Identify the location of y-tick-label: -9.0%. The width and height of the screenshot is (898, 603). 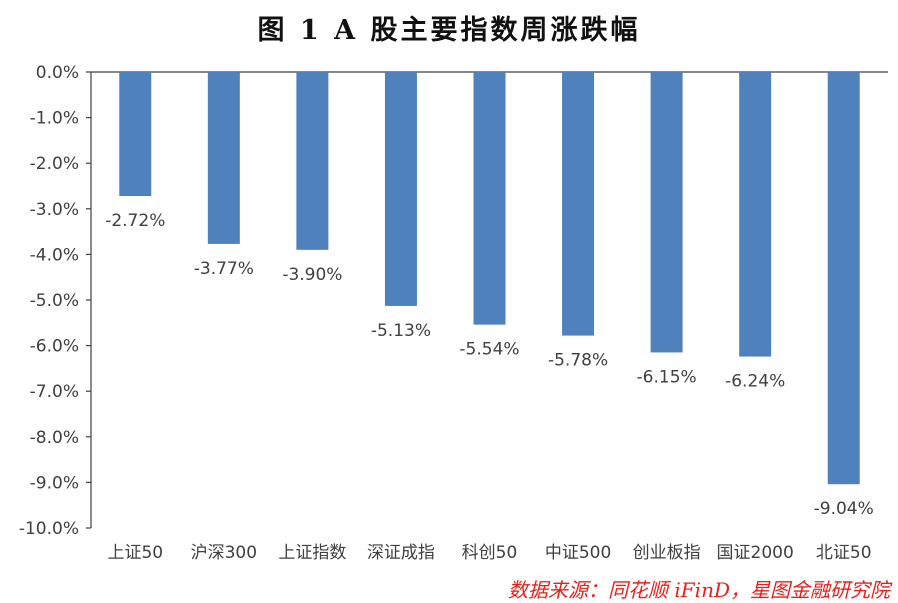
(54, 483).